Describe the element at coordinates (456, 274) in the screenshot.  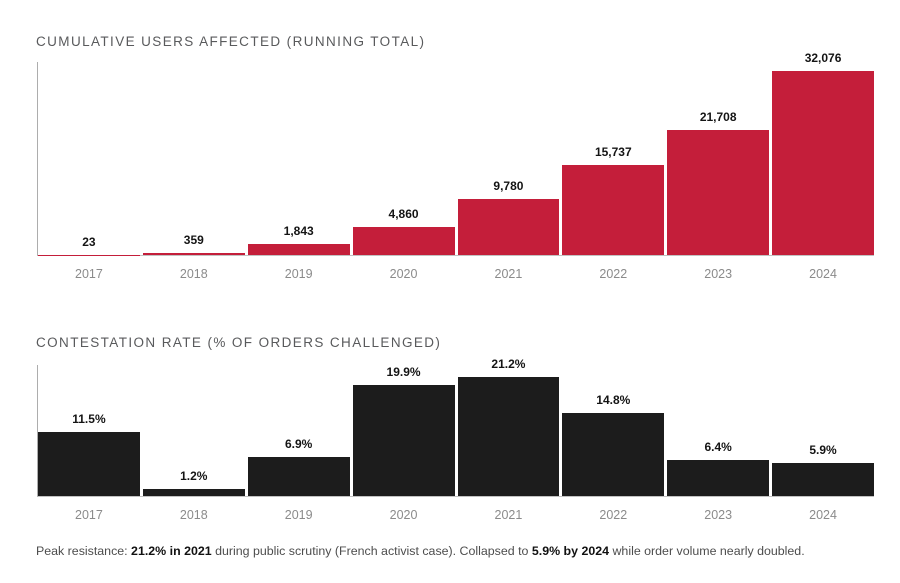
I see `x-axis-years-cumulative-users: 2017 2018 2019 2020 2021 2022 2023 2024` at that location.